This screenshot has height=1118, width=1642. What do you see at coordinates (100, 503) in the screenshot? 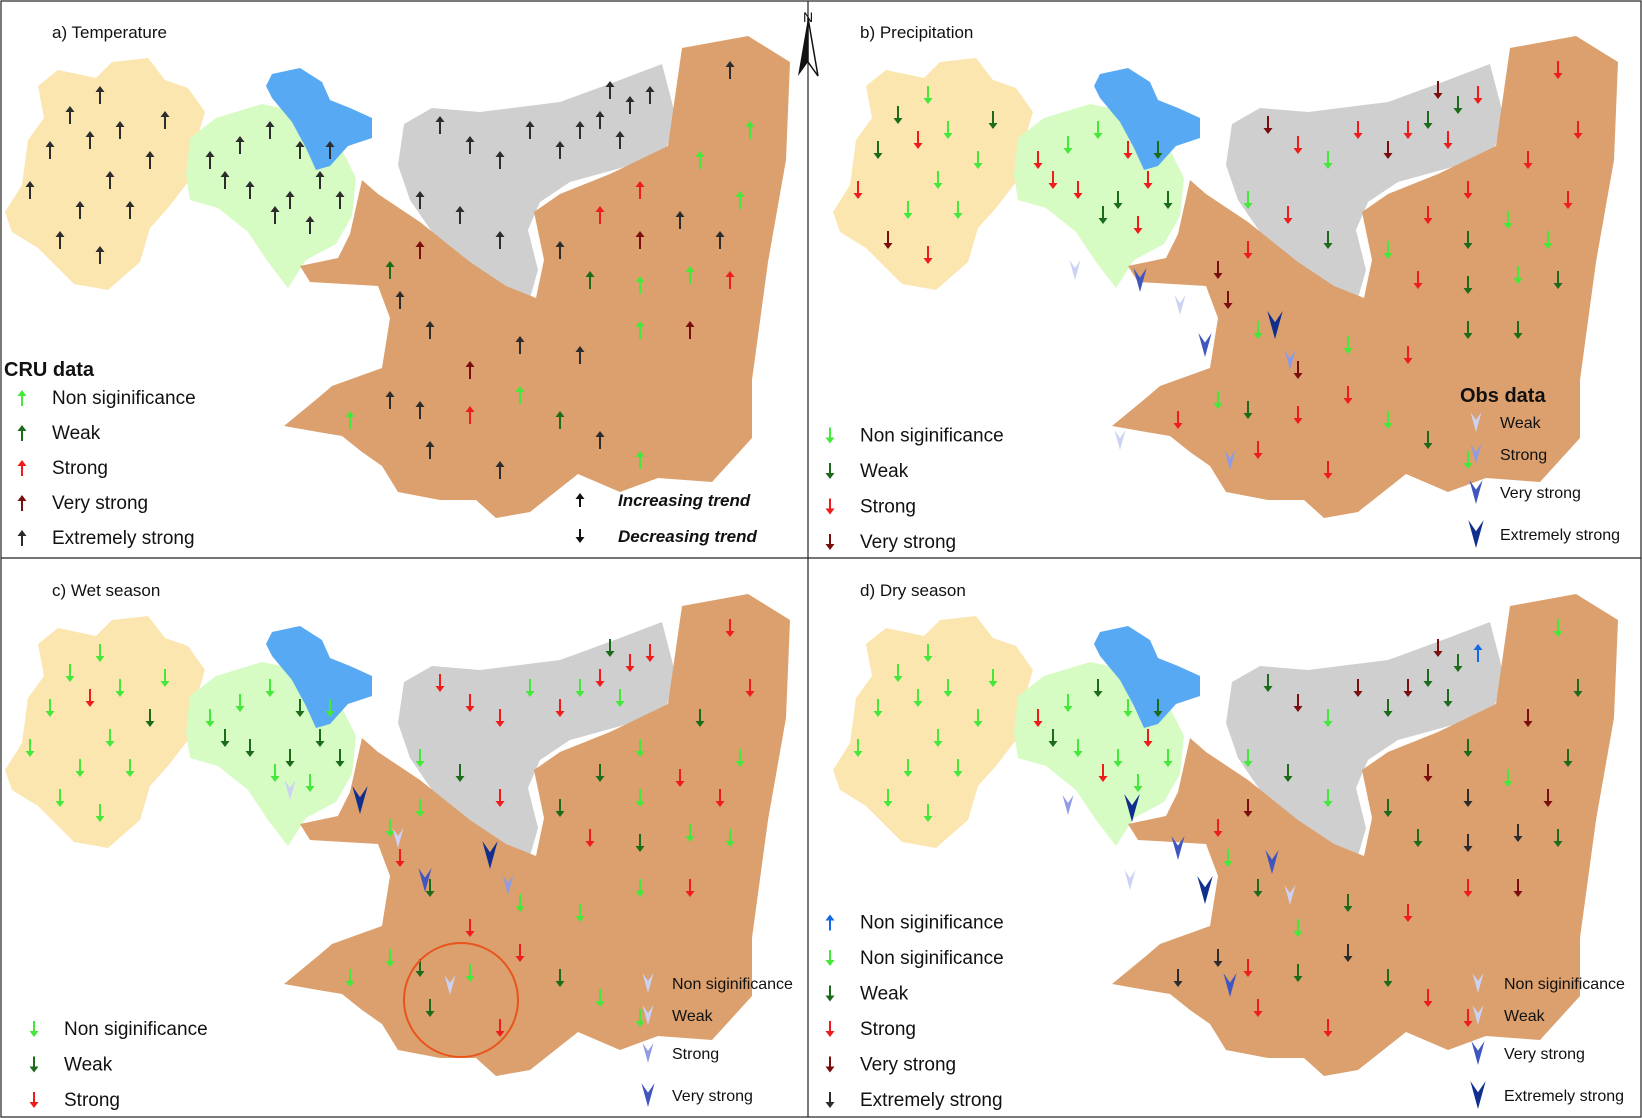
I see `legend-label: Very strong` at bounding box center [100, 503].